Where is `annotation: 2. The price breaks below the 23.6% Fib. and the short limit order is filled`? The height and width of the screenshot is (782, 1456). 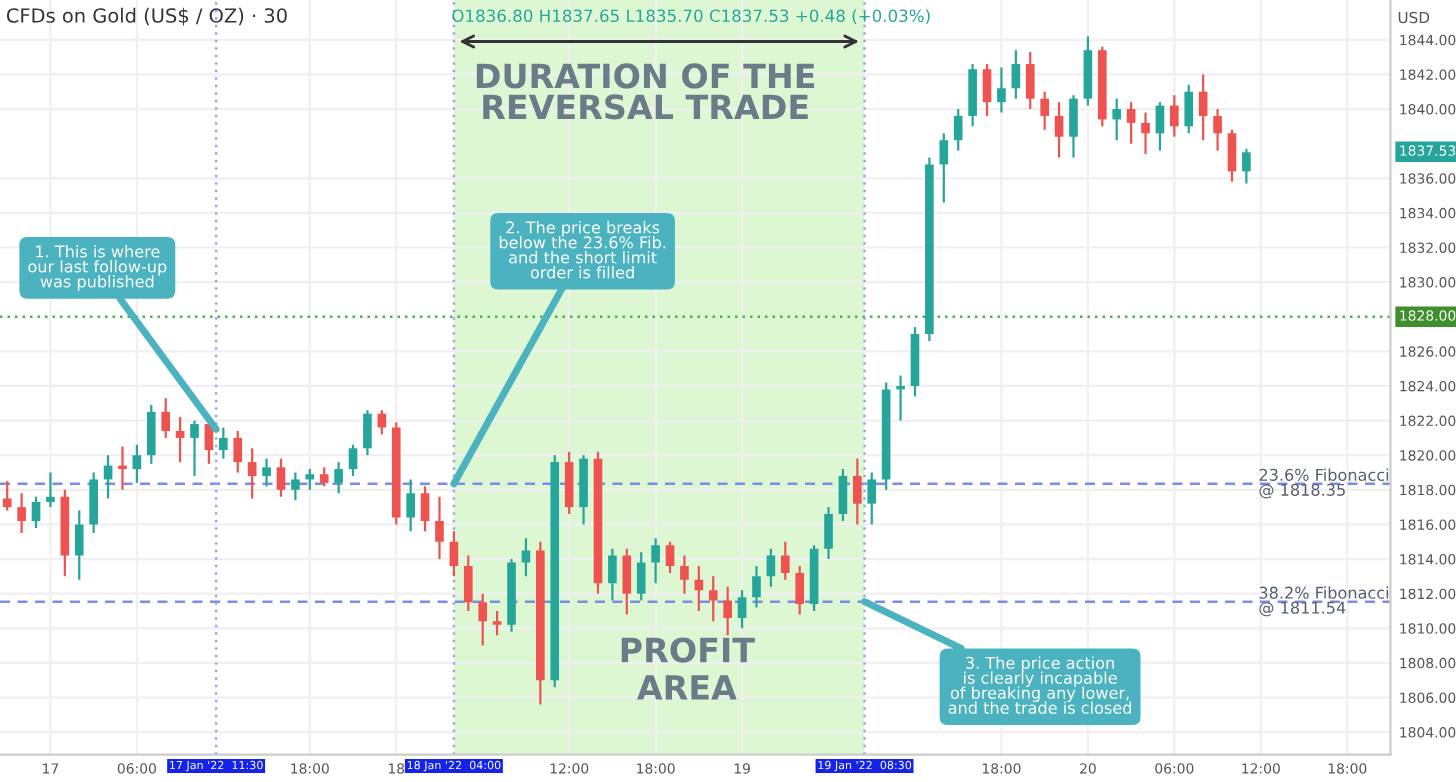
annotation: 2. The price breaks below the 23.6% Fib. and the short limit order is filled is located at coordinates (582, 250).